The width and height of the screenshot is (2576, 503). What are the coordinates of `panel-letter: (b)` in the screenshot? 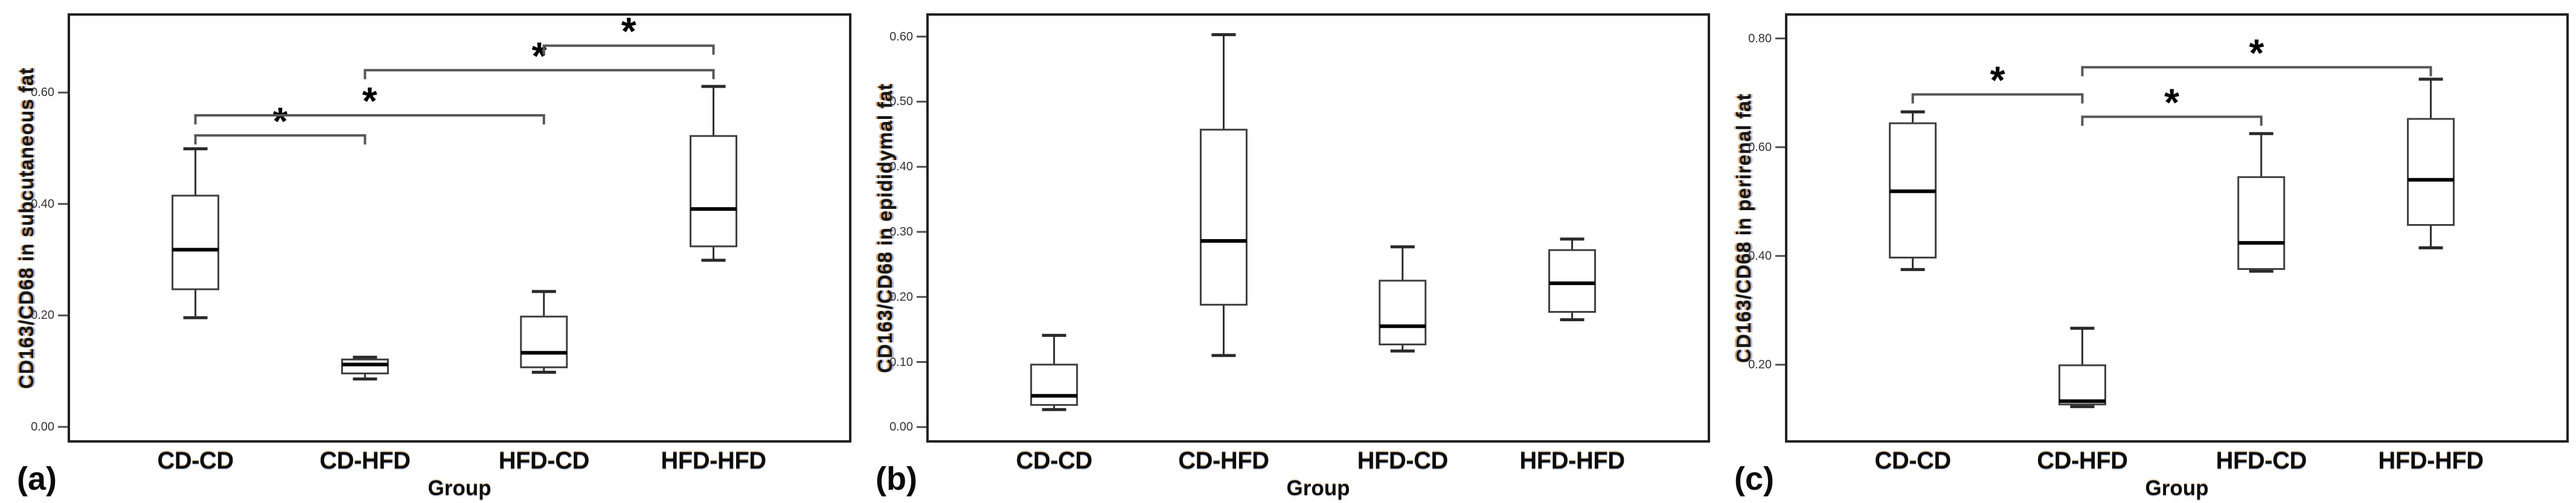 It's located at (896, 479).